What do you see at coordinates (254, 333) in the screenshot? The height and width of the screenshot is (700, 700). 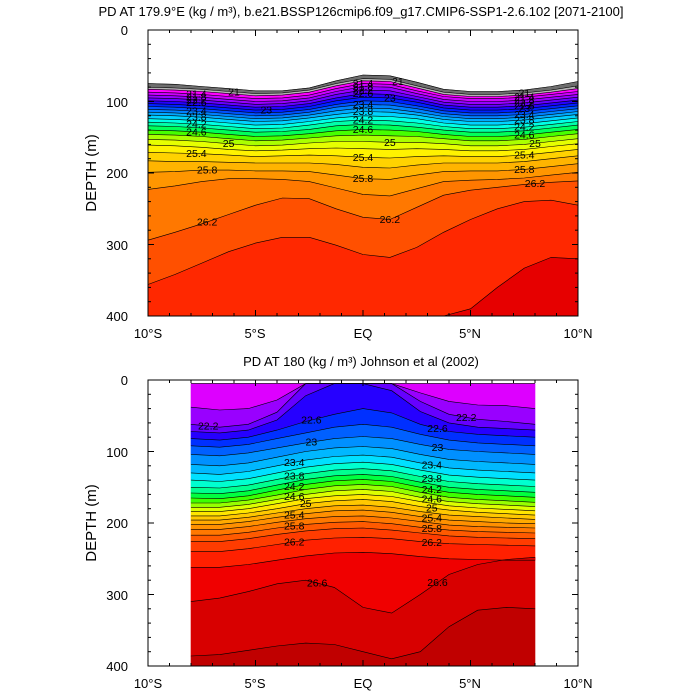 I see `top-x-tick-label: 5°S` at bounding box center [254, 333].